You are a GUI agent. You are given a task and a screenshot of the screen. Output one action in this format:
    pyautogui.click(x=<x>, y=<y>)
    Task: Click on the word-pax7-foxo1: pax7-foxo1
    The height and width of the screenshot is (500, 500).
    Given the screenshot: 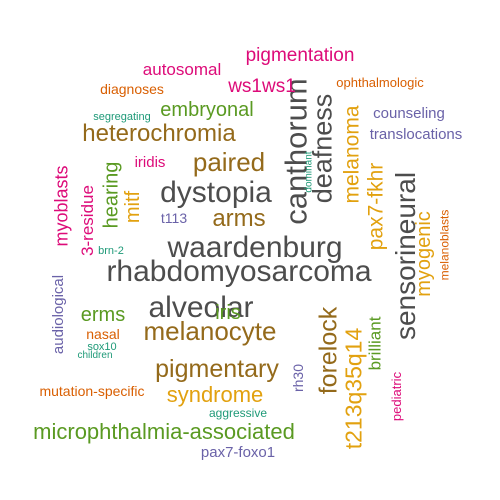 What is the action you would take?
    pyautogui.click(x=238, y=452)
    